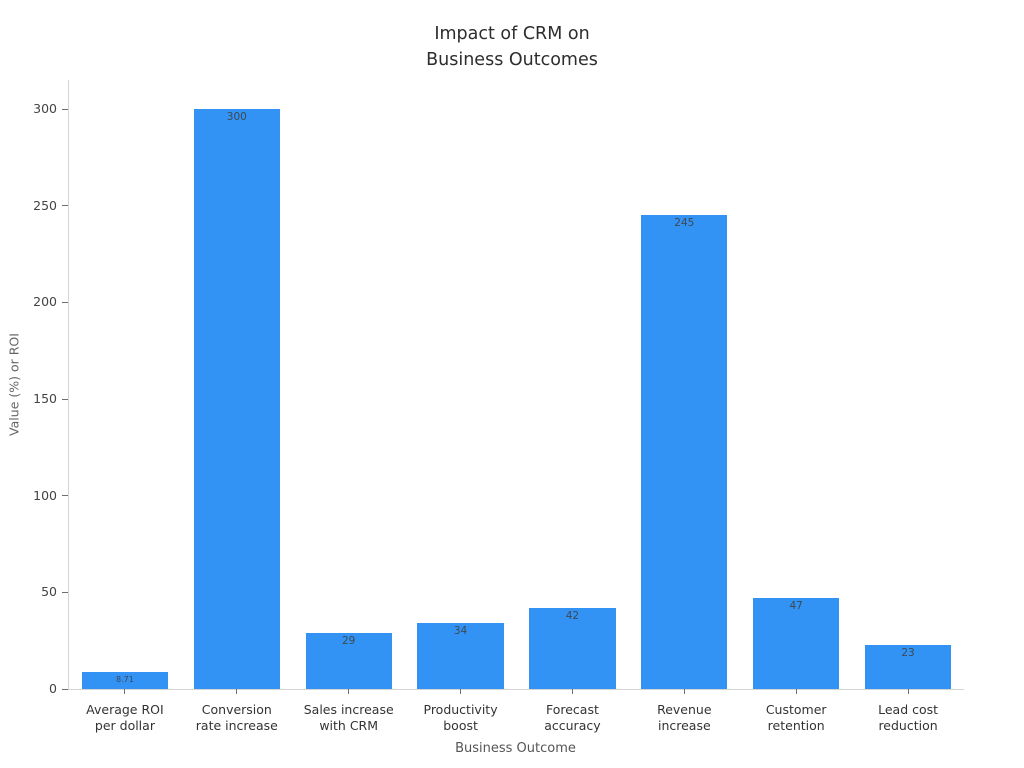  What do you see at coordinates (572, 615) in the screenshot?
I see `bar-value-label: 42` at bounding box center [572, 615].